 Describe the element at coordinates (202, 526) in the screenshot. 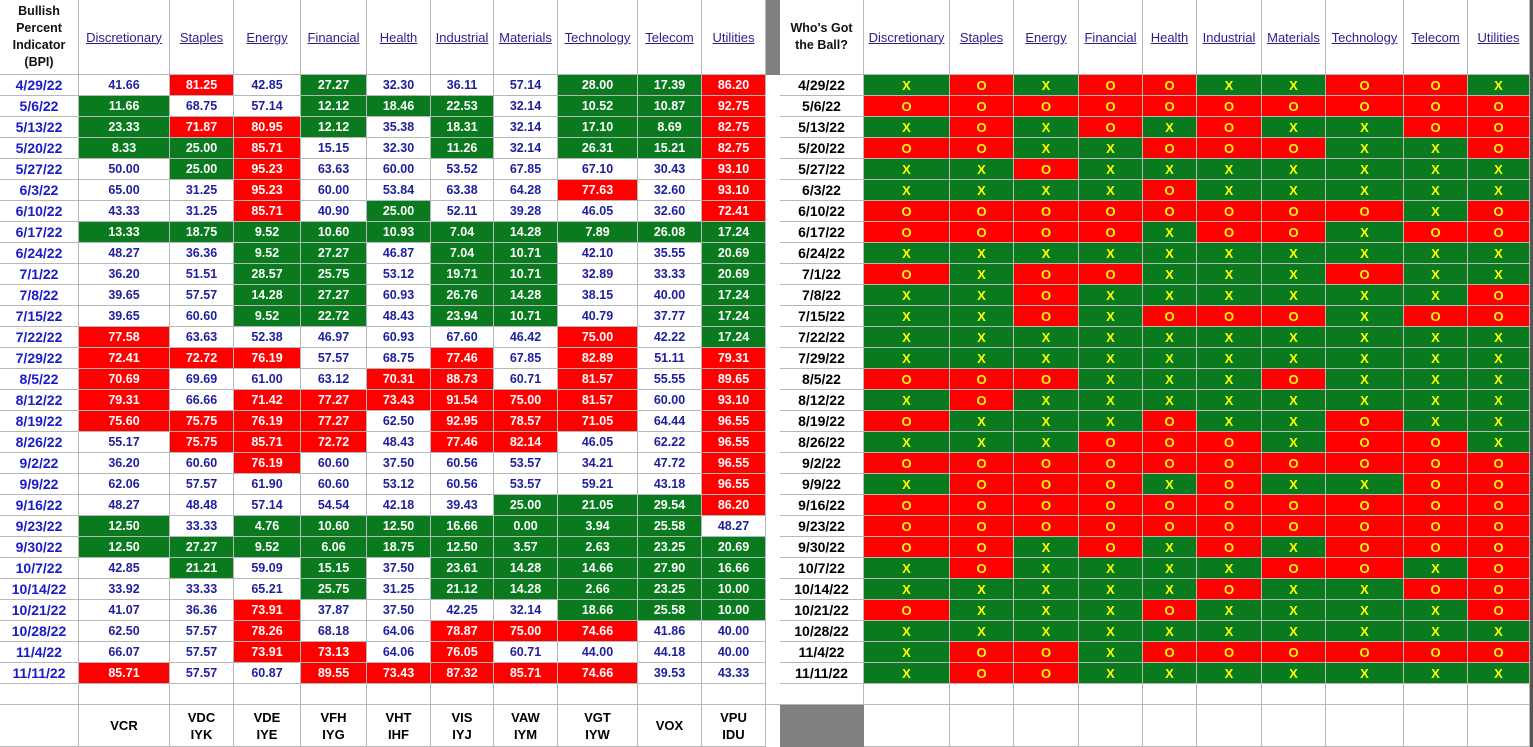

I see `bpi-value-cell: 33.33` at that location.